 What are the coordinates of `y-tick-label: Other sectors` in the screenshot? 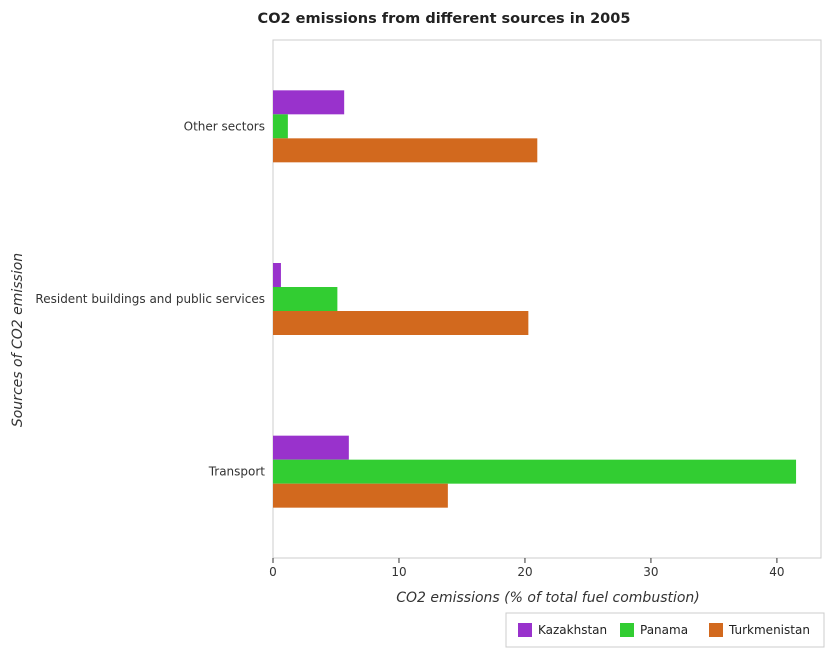 It's located at (224, 126).